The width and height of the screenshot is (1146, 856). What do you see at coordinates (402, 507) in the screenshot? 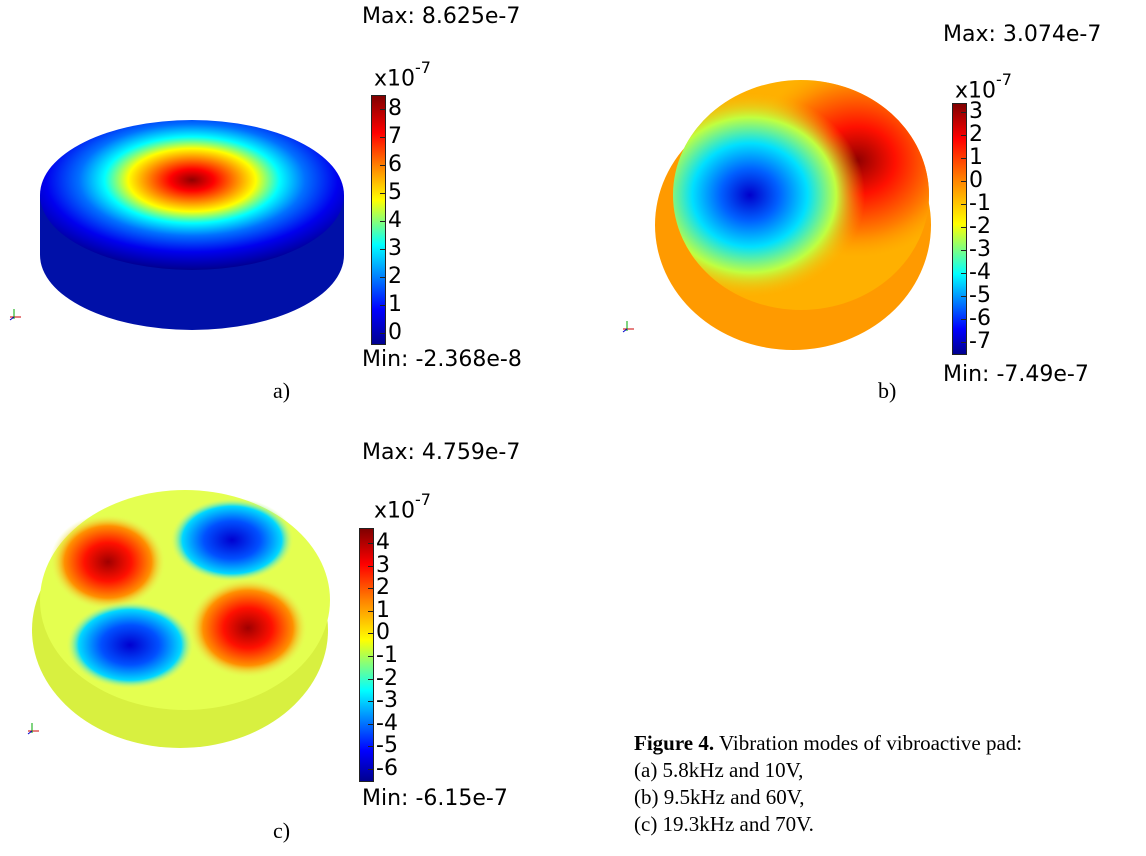
I see `exponent-label-c: x10-7` at bounding box center [402, 507].